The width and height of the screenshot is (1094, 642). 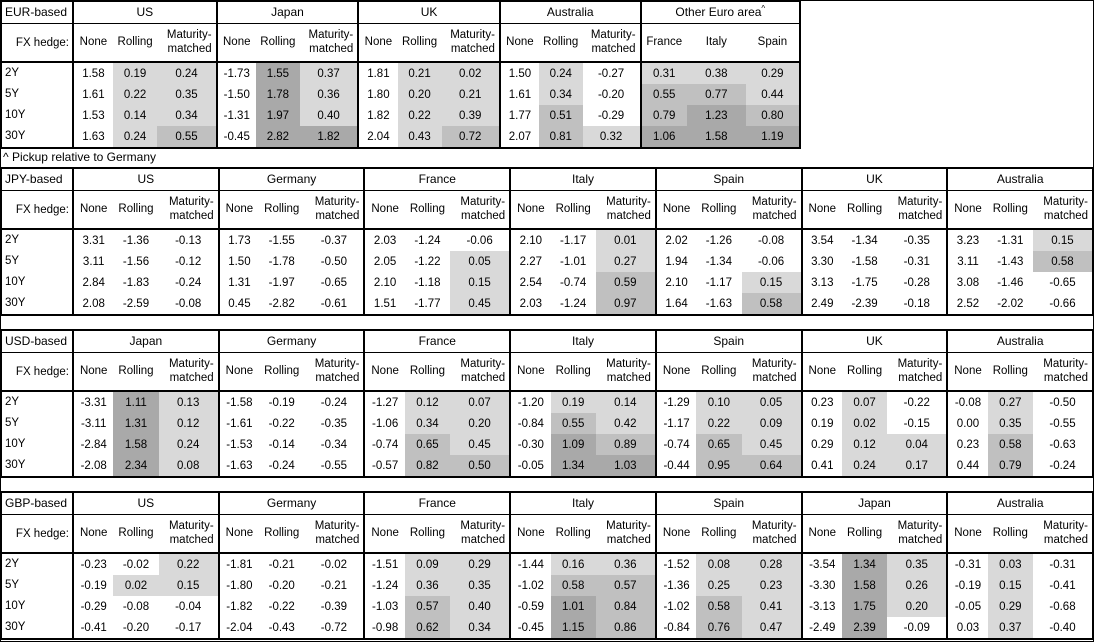 I want to click on value-cell: -2.04, so click(x=239, y=627).